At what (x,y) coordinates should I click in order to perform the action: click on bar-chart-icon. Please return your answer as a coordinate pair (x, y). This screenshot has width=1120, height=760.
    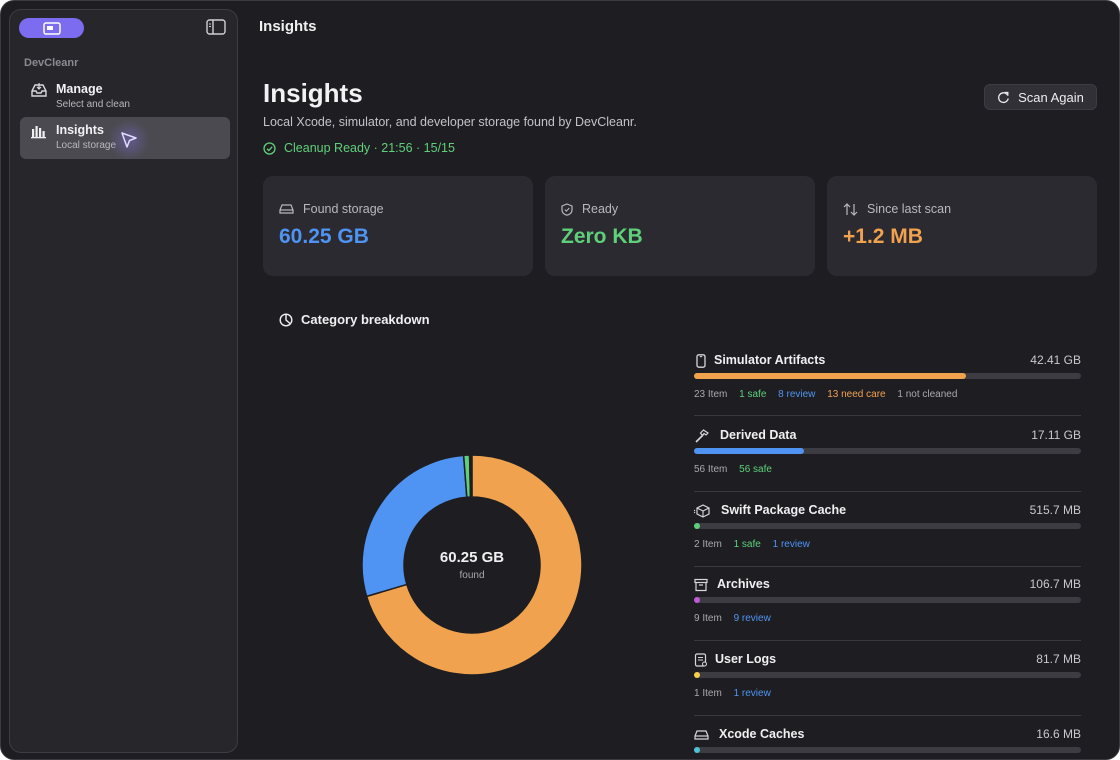
    Looking at the image, I should click on (38, 132).